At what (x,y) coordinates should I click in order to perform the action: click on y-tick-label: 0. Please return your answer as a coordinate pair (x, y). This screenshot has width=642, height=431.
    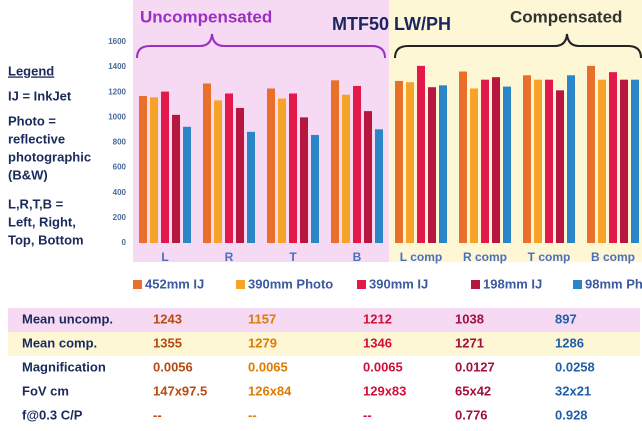
    Looking at the image, I should click on (124, 242).